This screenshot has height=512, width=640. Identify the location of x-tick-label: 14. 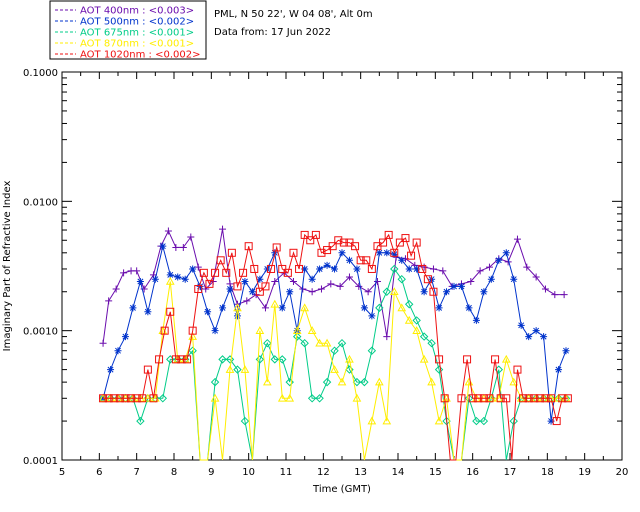
(398, 472).